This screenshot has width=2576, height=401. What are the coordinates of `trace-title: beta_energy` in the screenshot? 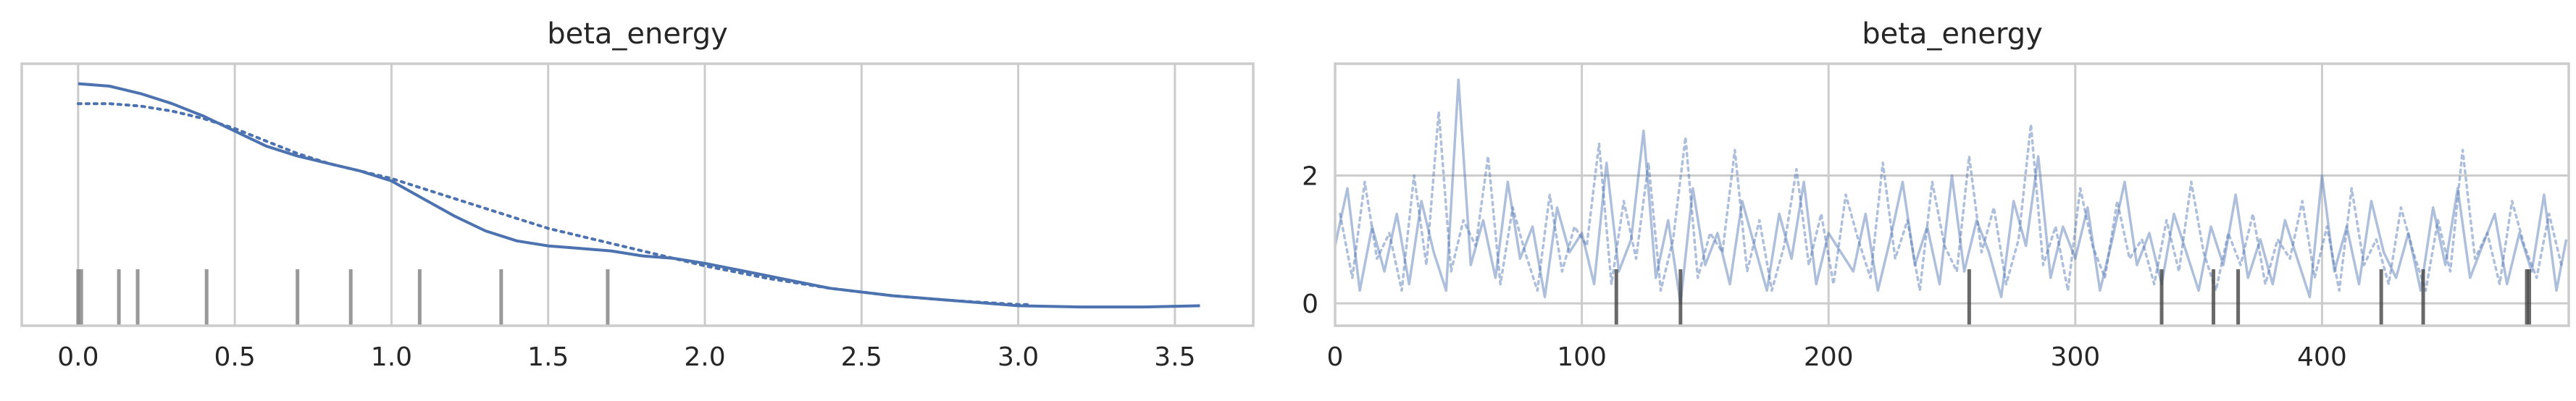 It's located at (1952, 34).